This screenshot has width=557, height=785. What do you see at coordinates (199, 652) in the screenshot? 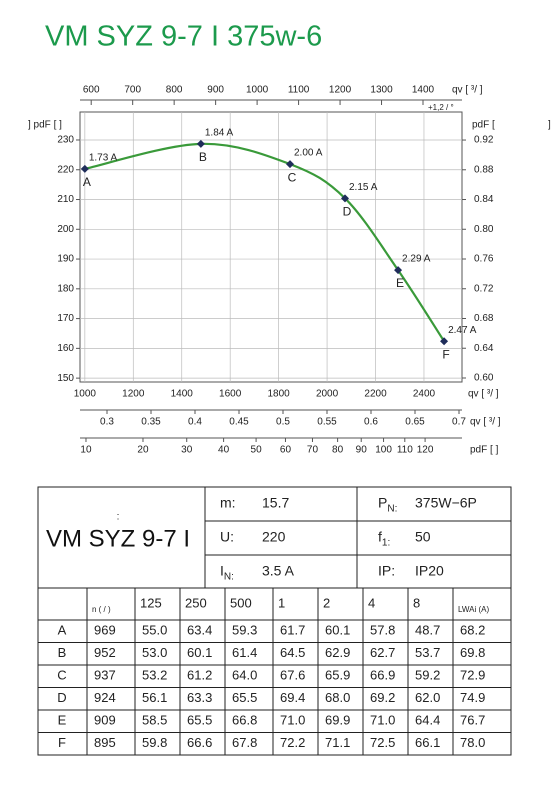
I see `cell: 60.1` at bounding box center [199, 652].